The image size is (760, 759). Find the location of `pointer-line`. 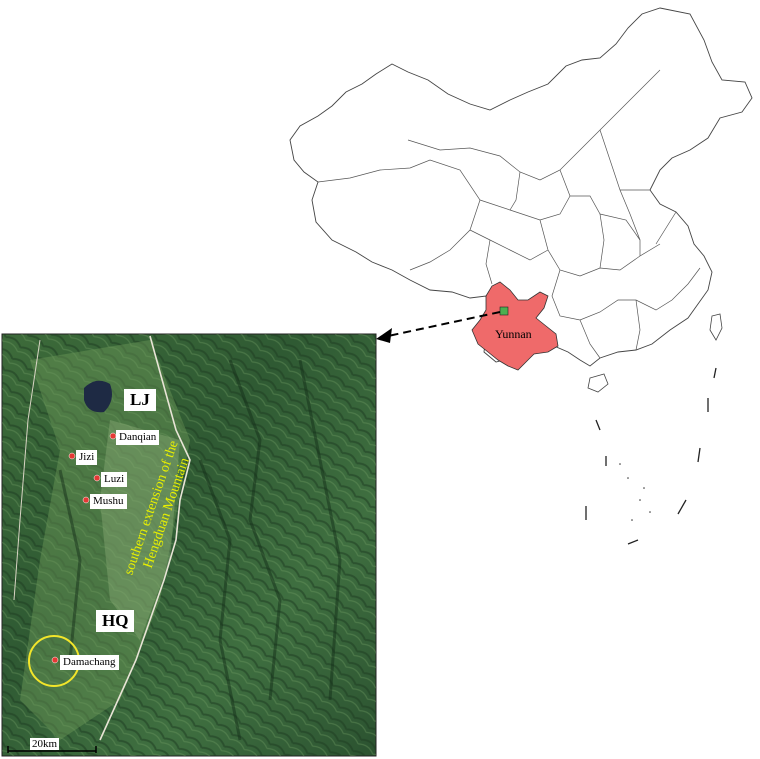

pointer-line is located at coordinates (444, 324).